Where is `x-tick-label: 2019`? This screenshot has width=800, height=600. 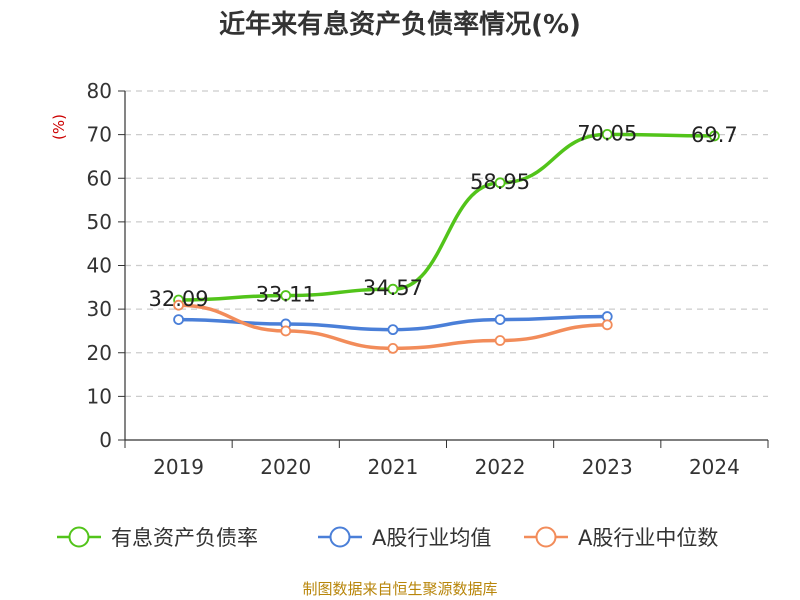
x-tick-label: 2019 is located at coordinates (178, 467).